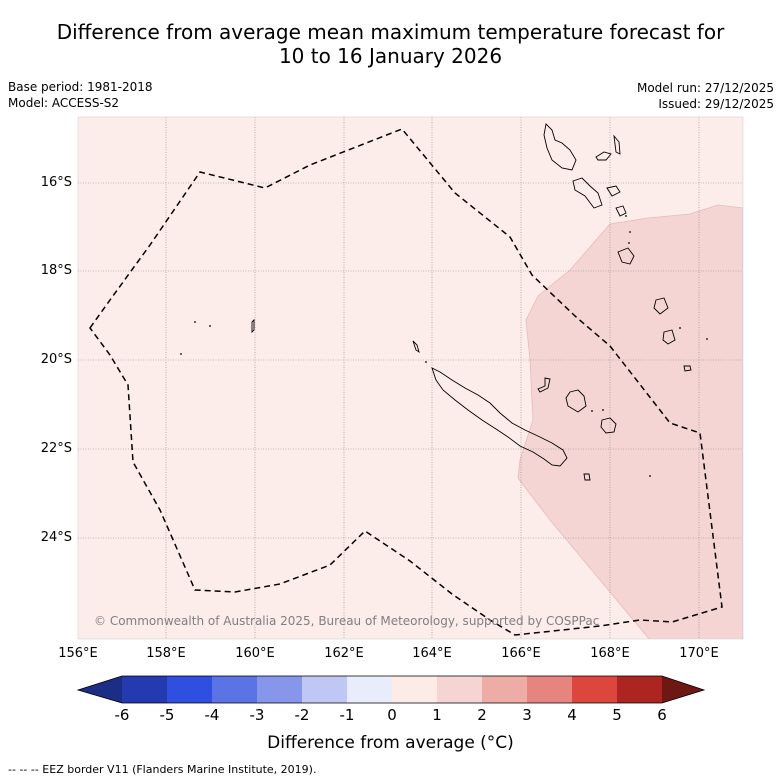 The height and width of the screenshot is (781, 781). I want to click on colorbar-tick: -6, so click(122, 715).